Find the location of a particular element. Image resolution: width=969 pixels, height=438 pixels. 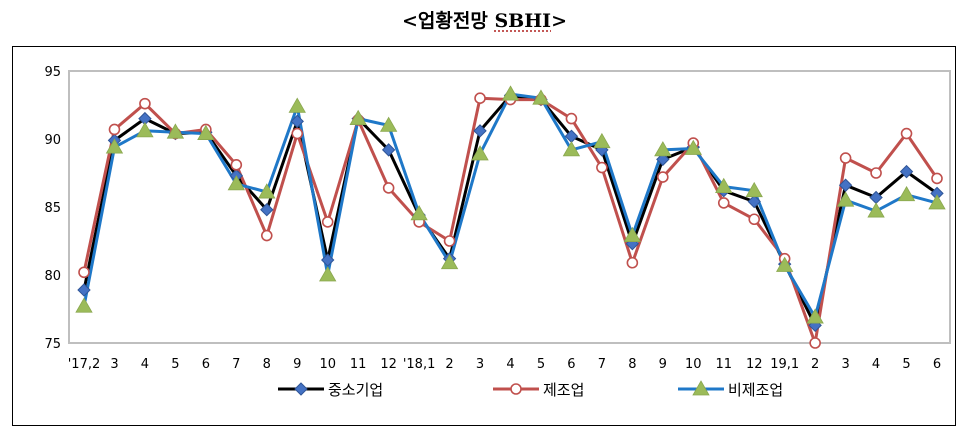

y-tick-label: 95 is located at coordinates (52, 72).